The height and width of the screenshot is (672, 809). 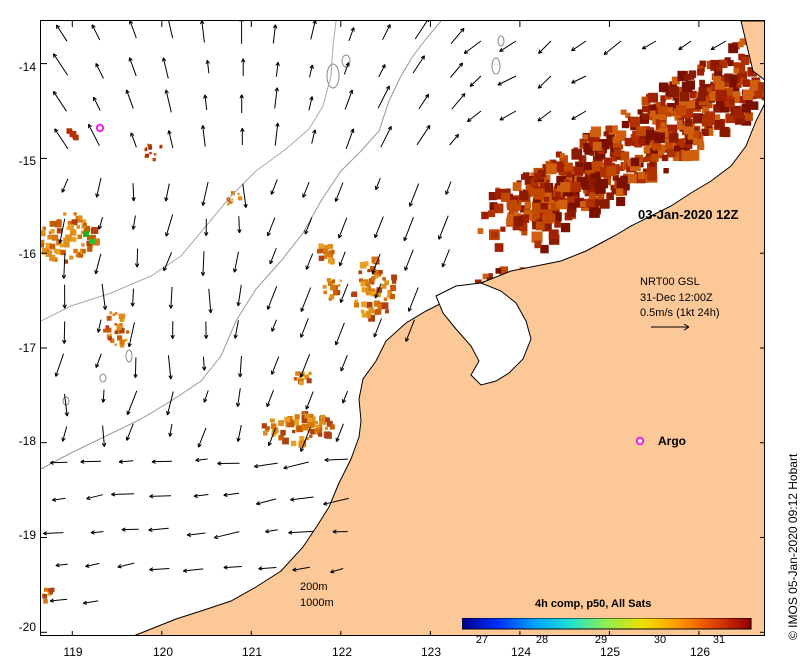 I want to click on y-tick-label: -15, so click(x=27, y=161).